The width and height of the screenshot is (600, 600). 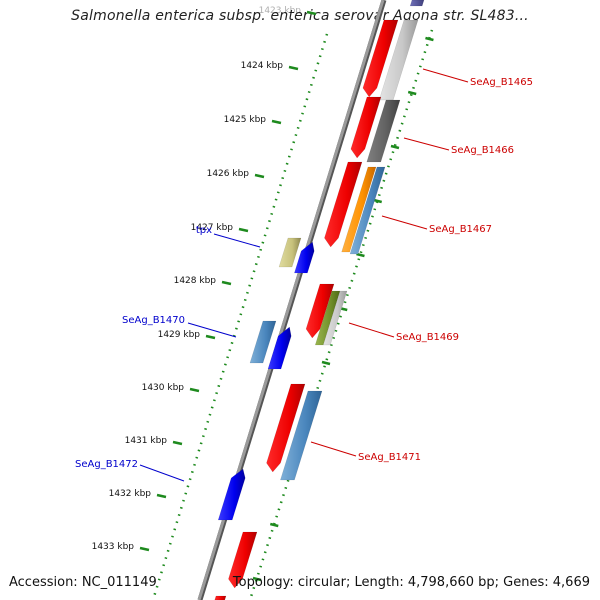 I want to click on tick-label: 1425 kbp, so click(x=245, y=120).